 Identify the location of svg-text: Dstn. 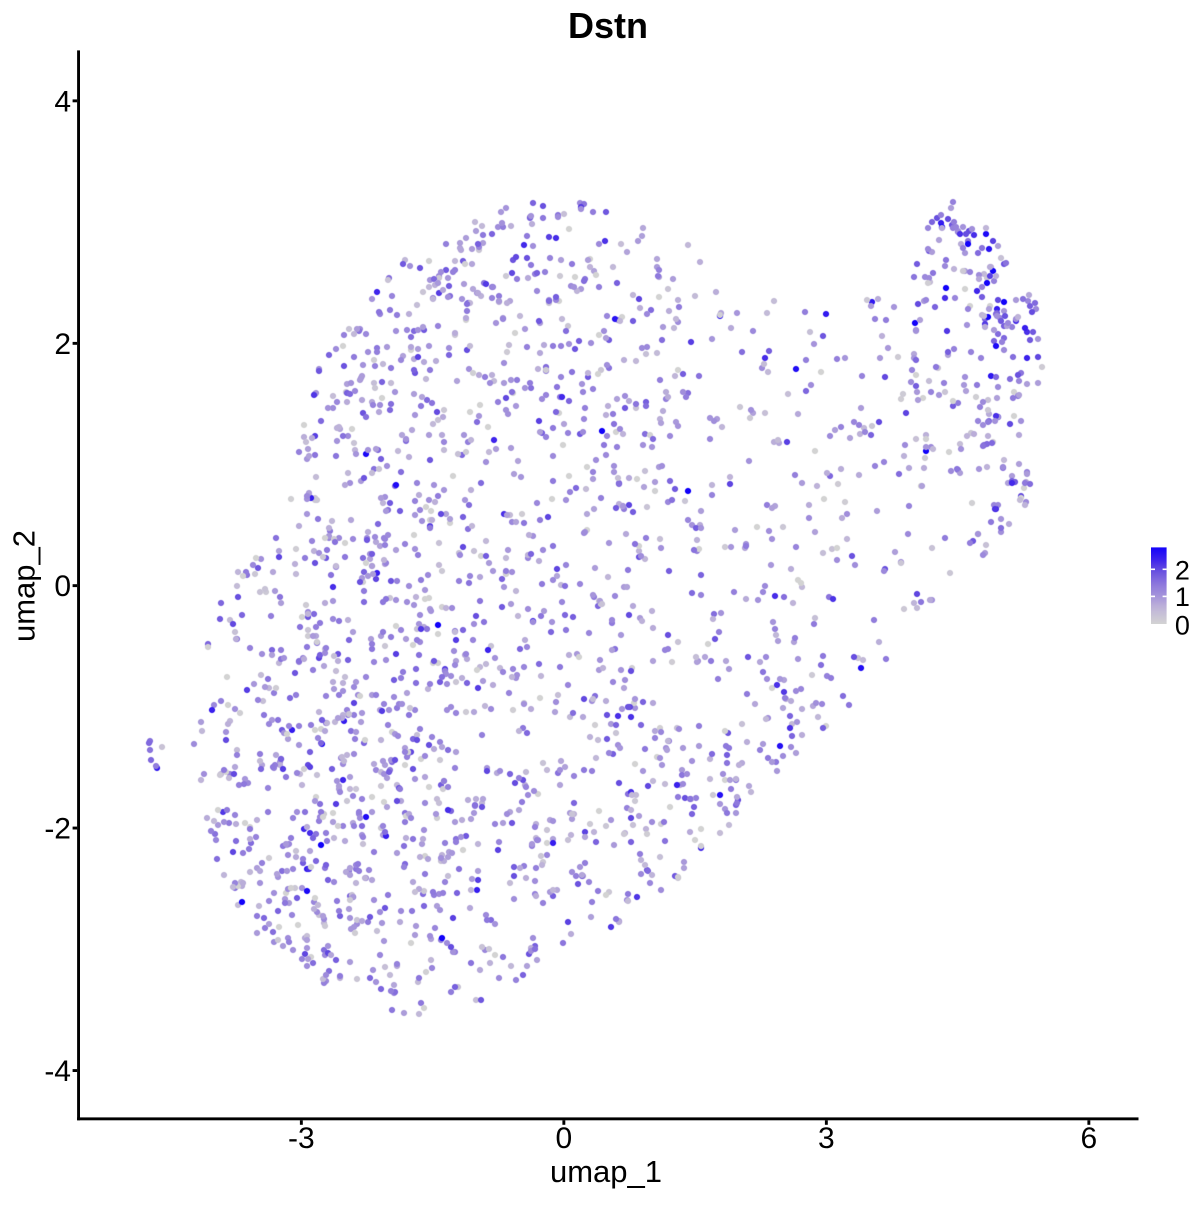
(608, 25).